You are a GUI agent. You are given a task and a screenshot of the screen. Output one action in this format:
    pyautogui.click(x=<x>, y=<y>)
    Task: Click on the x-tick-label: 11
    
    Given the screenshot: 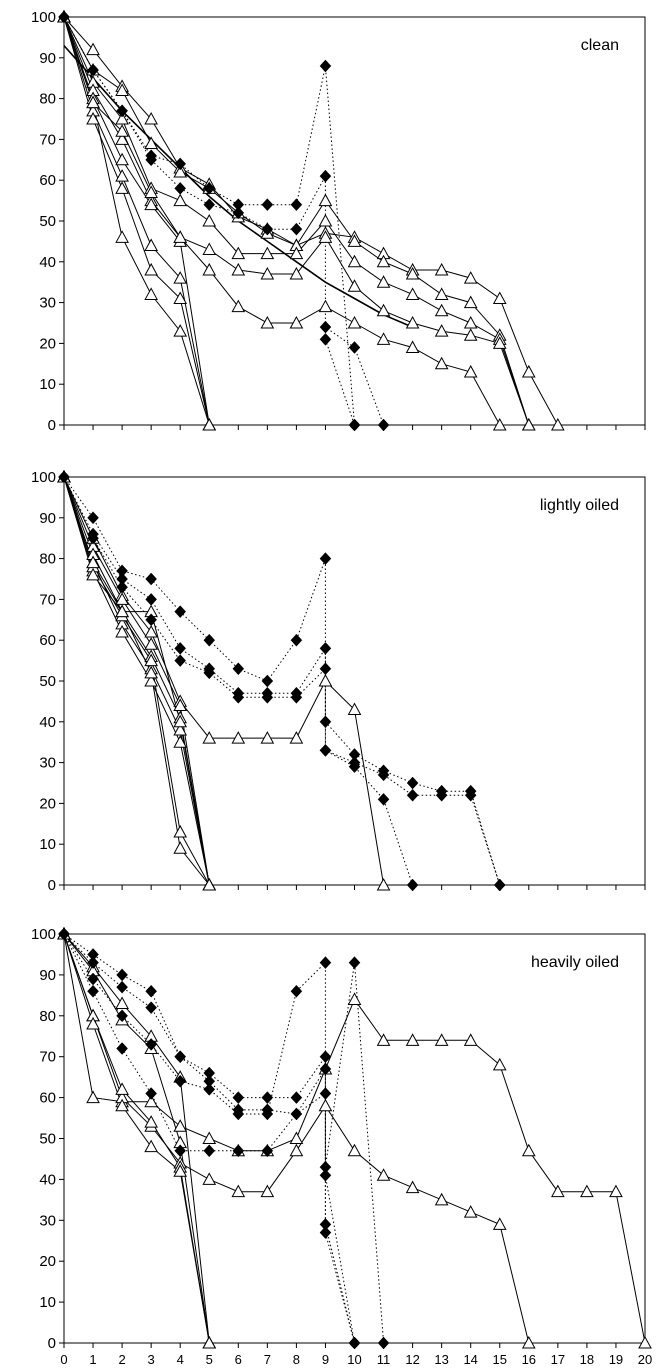 What is the action you would take?
    pyautogui.click(x=384, y=1359)
    